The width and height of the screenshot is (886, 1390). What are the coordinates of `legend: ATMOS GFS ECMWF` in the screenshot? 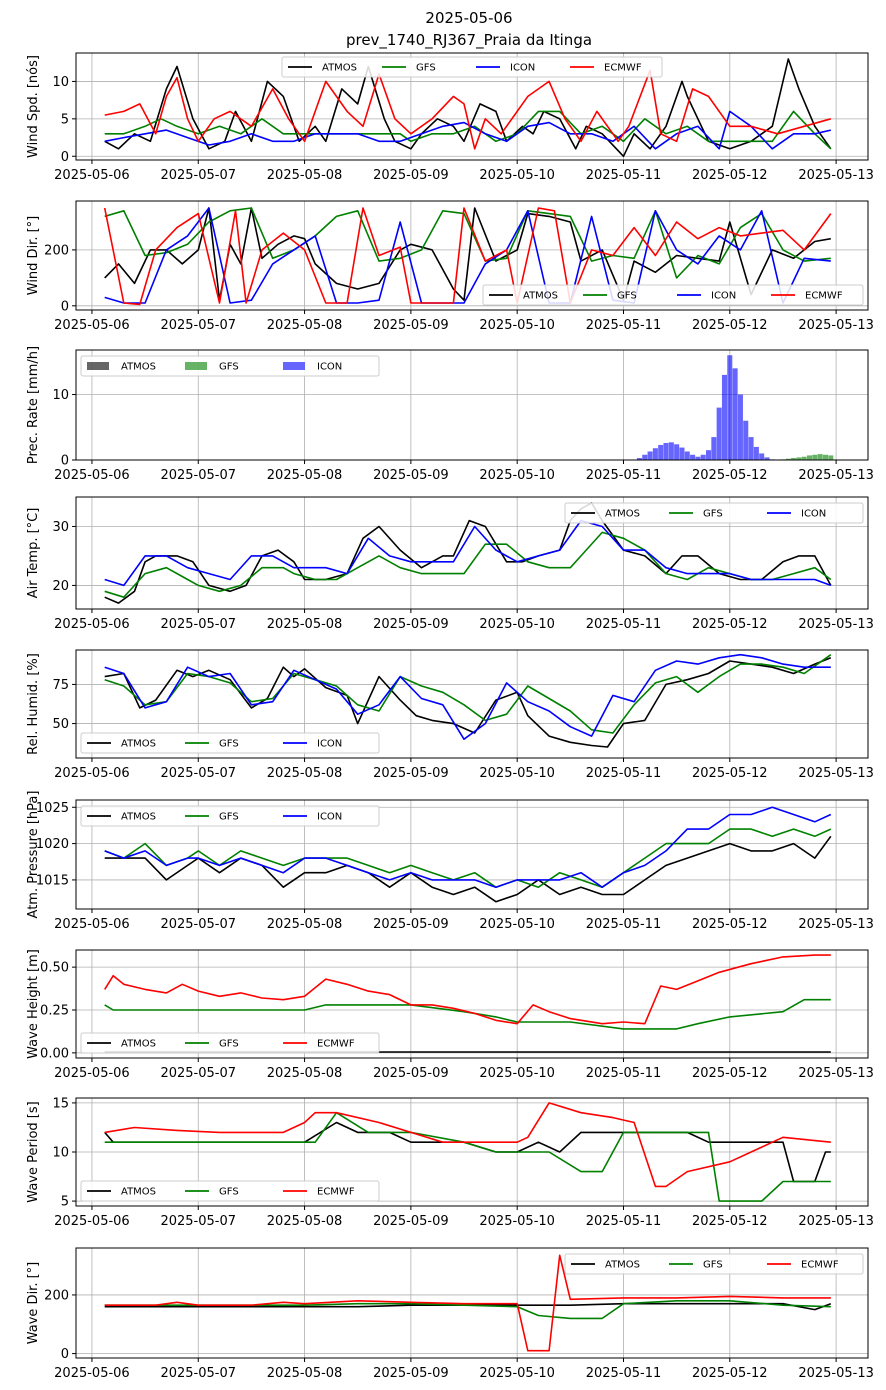 It's located at (230, 1191).